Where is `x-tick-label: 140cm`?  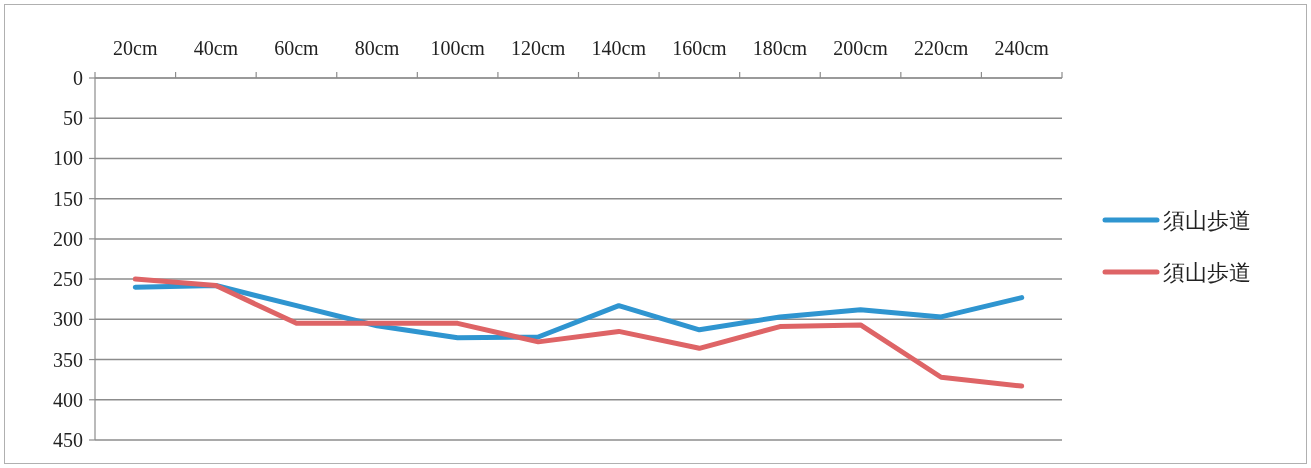 x-tick-label: 140cm is located at coordinates (619, 48).